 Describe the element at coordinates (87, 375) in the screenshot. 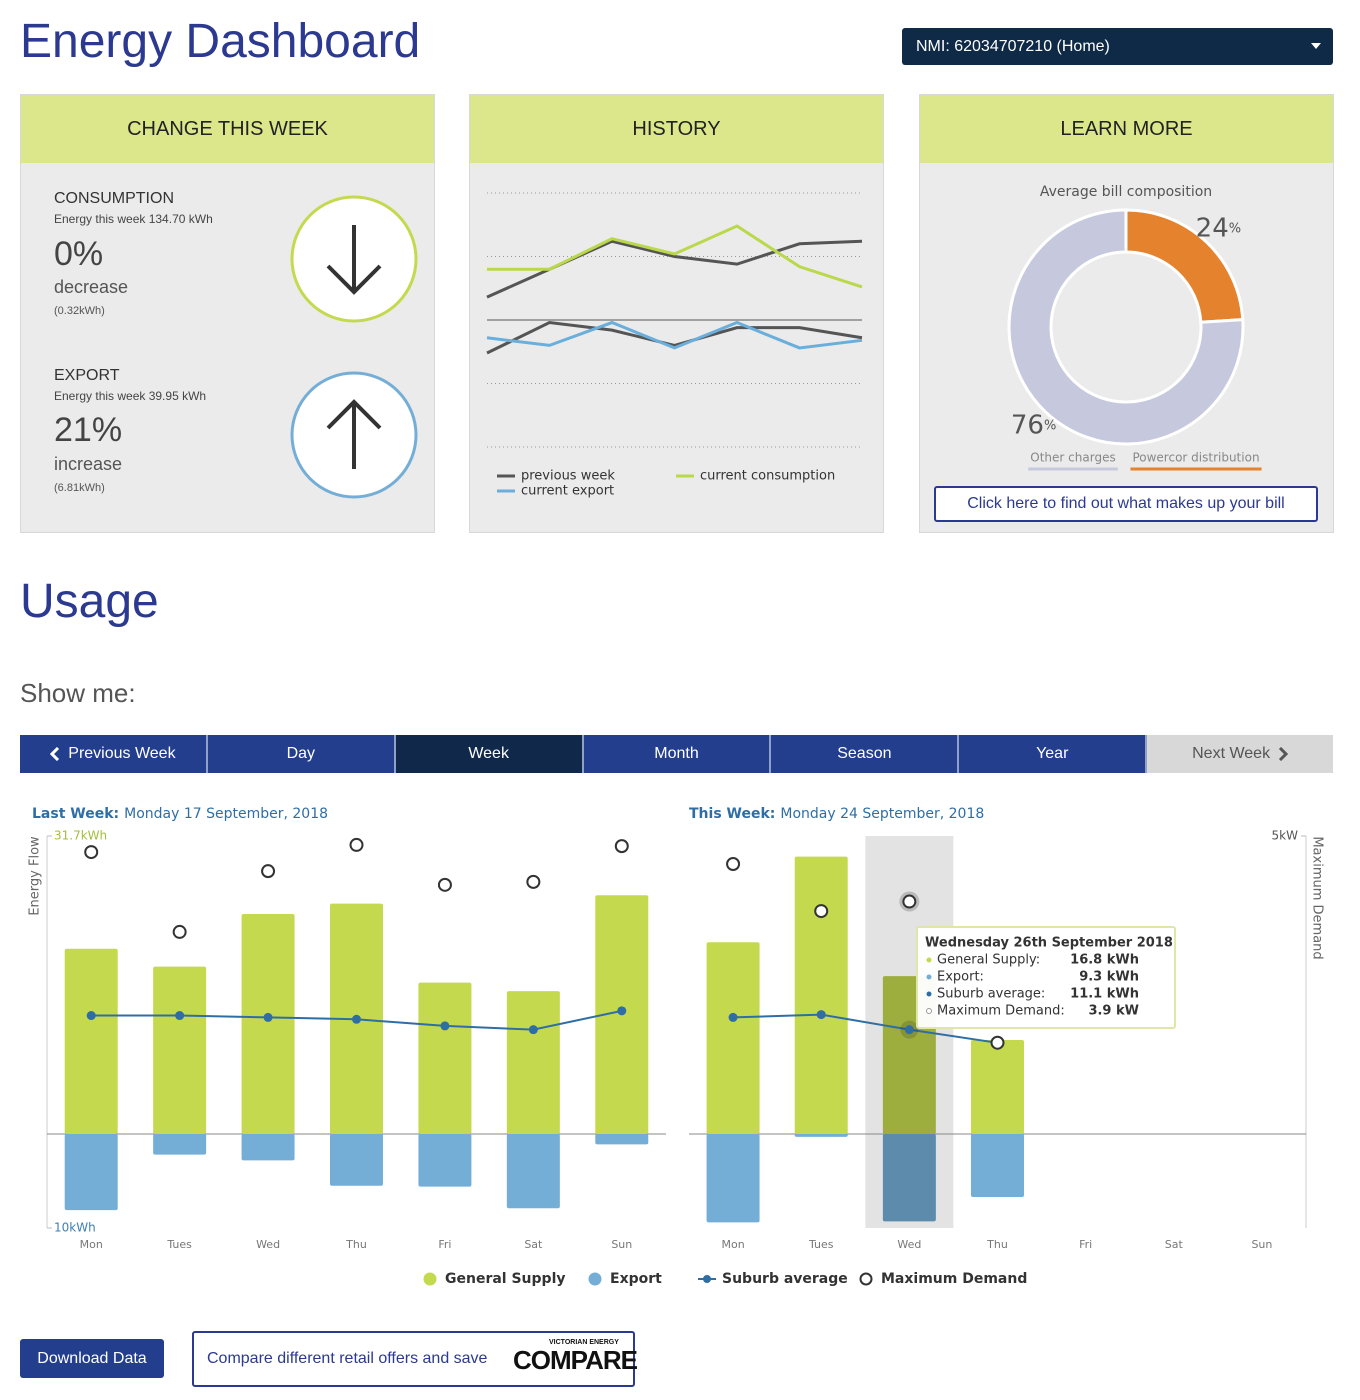

I see `item-label: EXPORT` at that location.